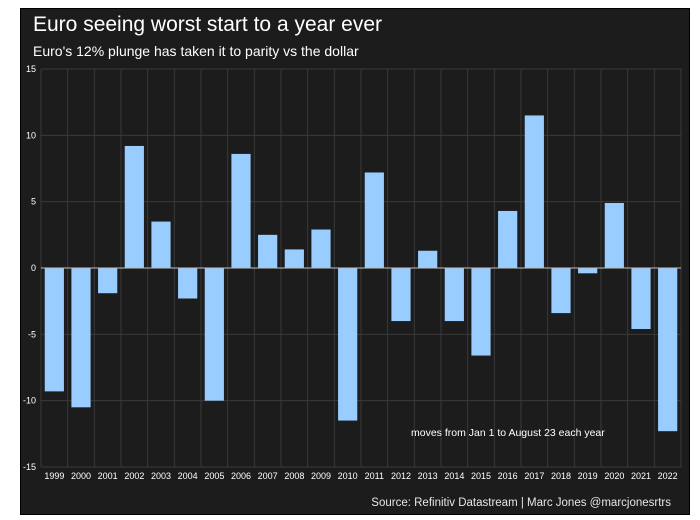 The height and width of the screenshot is (520, 700). I want to click on bar-2007, so click(268, 251).